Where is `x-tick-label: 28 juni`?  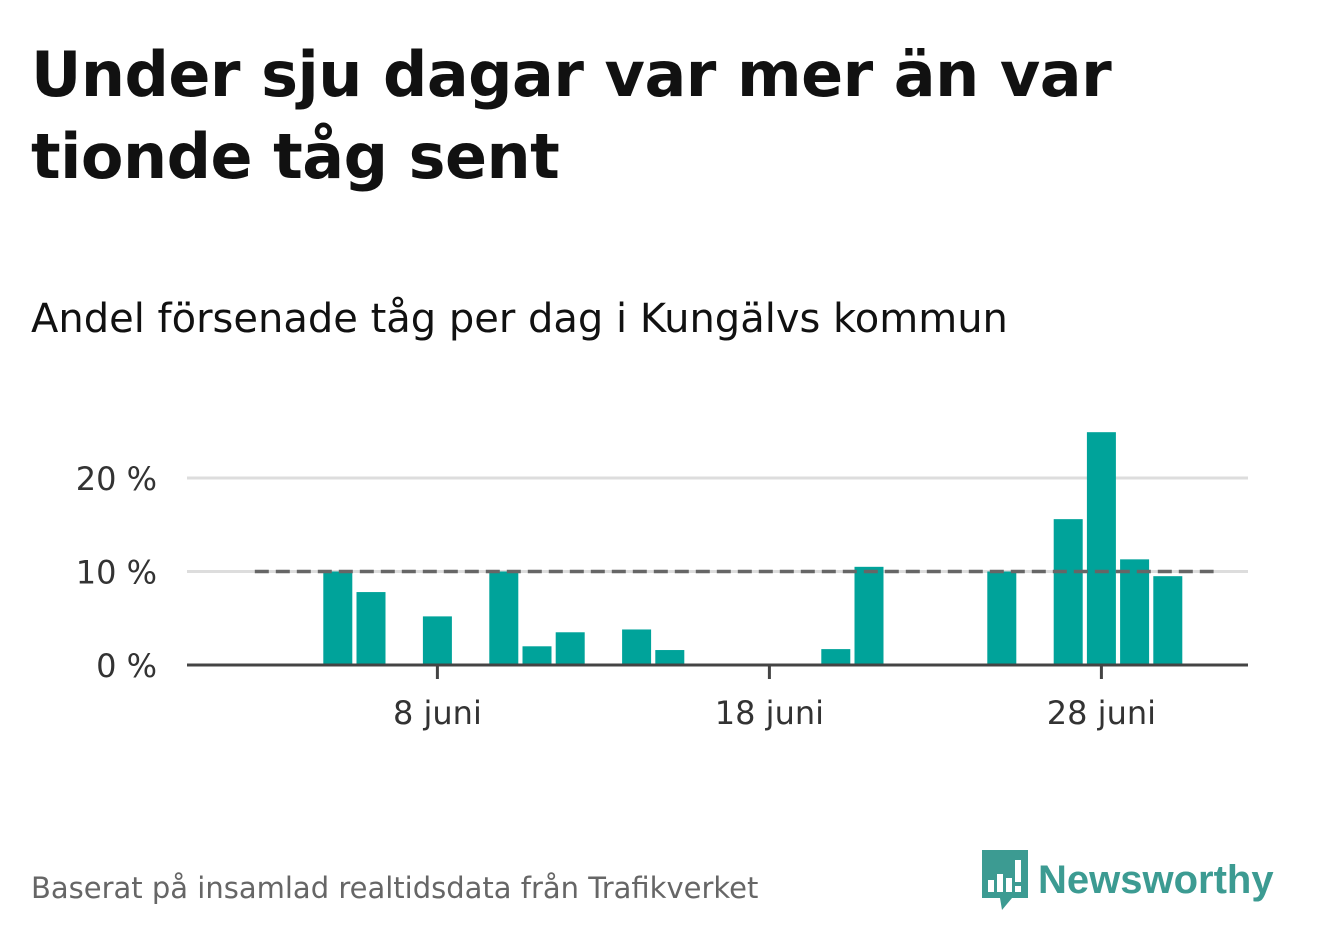
x-tick-label: 28 juni is located at coordinates (1101, 713).